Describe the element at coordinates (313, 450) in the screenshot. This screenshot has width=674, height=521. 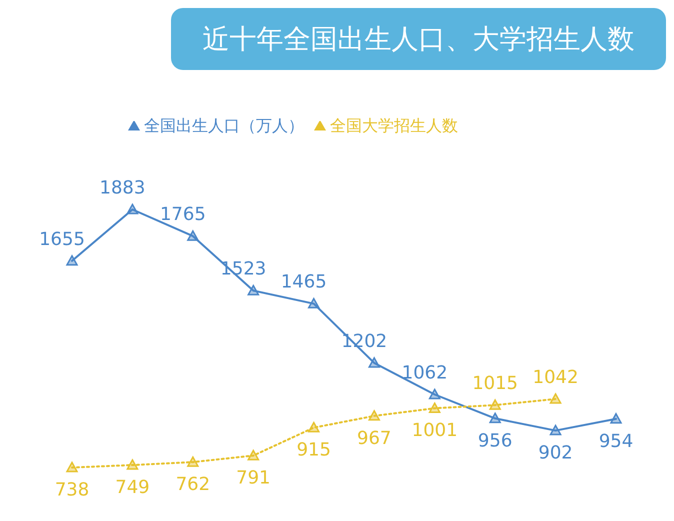
I see `data-label: 915` at that location.